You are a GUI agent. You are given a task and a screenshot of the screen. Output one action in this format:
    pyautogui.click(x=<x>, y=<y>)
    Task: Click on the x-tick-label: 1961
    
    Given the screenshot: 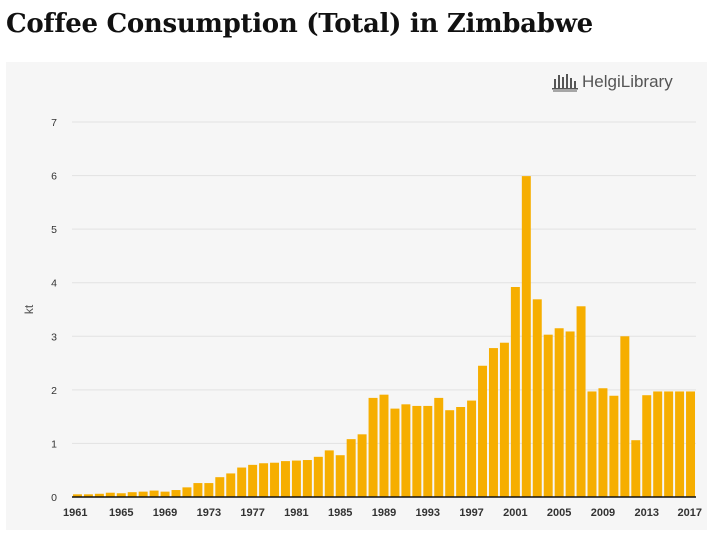 What is the action you would take?
    pyautogui.click(x=75, y=513)
    